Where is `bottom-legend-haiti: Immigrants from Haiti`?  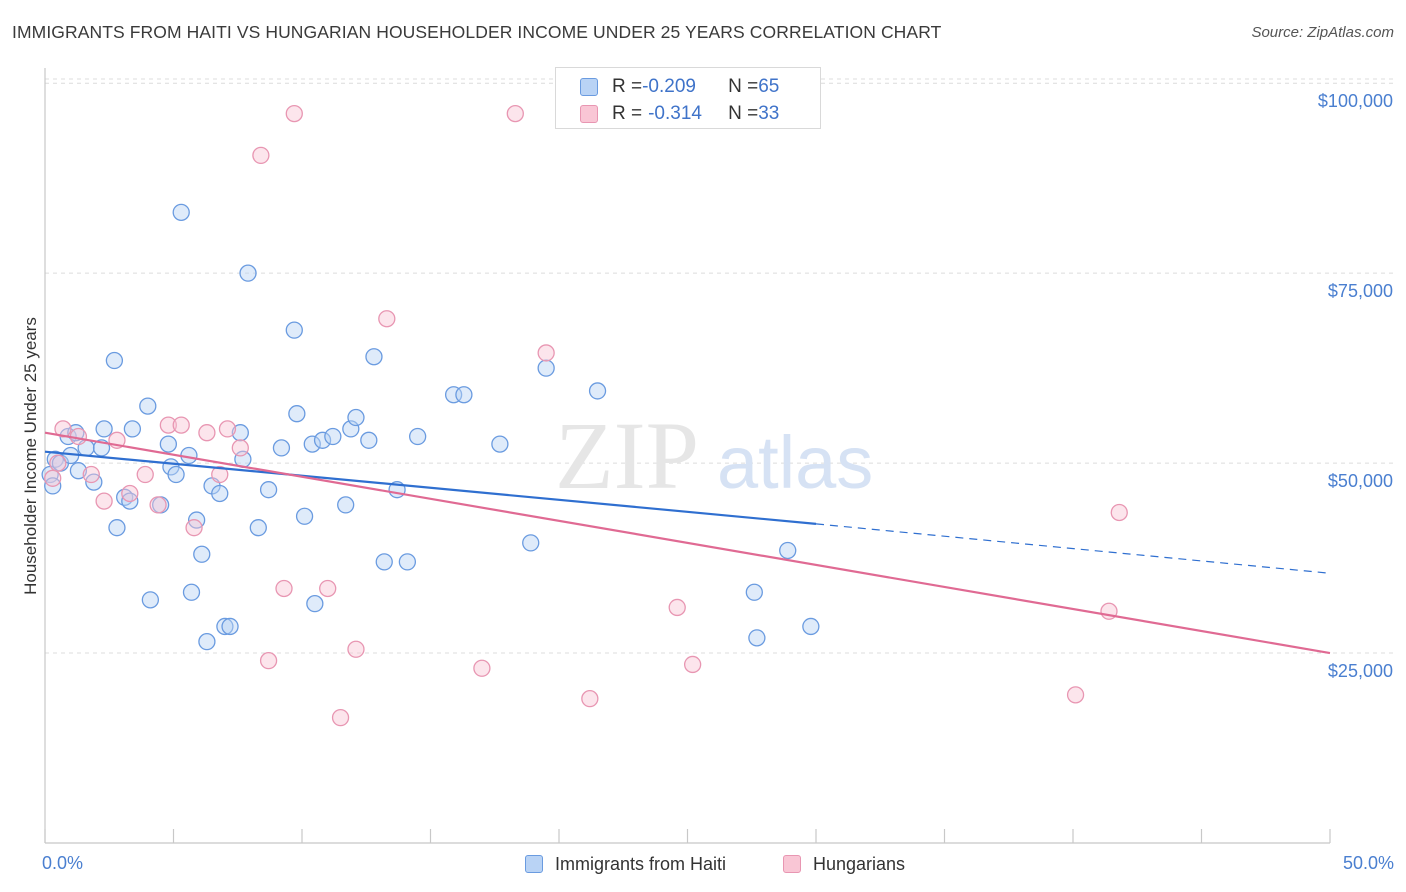 bottom-legend-haiti: Immigrants from Haiti is located at coordinates (625, 864).